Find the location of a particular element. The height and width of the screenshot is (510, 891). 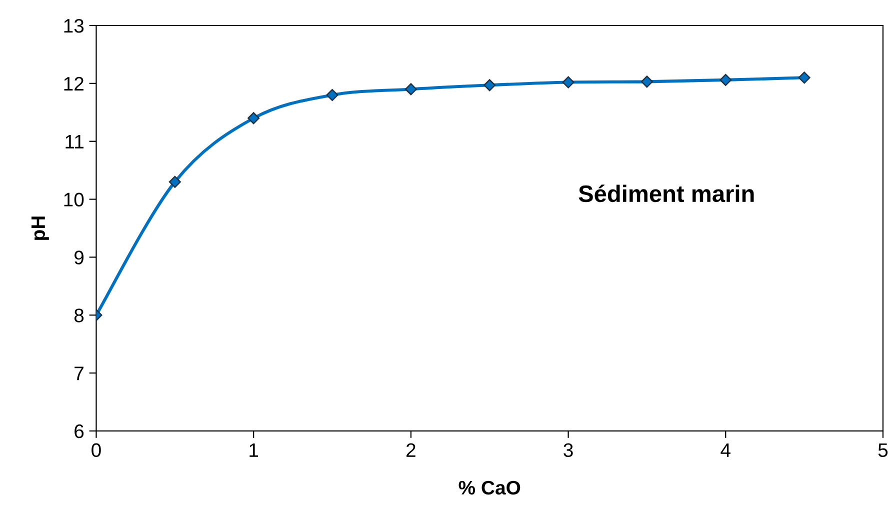

annotation: Sédiment marin is located at coordinates (666, 193).